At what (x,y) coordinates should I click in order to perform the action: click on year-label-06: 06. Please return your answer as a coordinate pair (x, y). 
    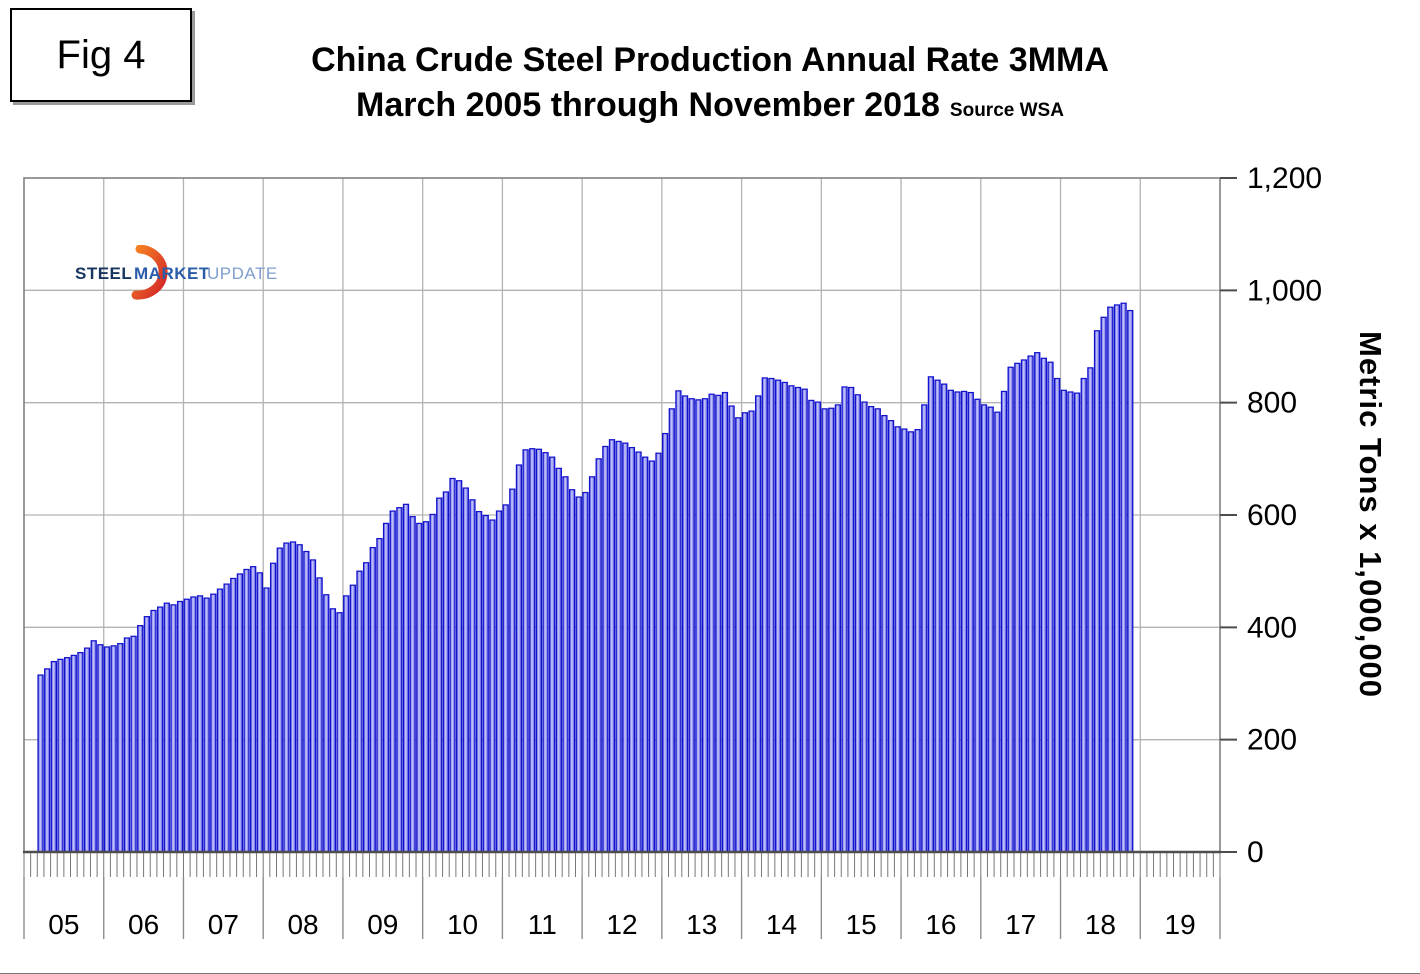
    Looking at the image, I should click on (143, 924).